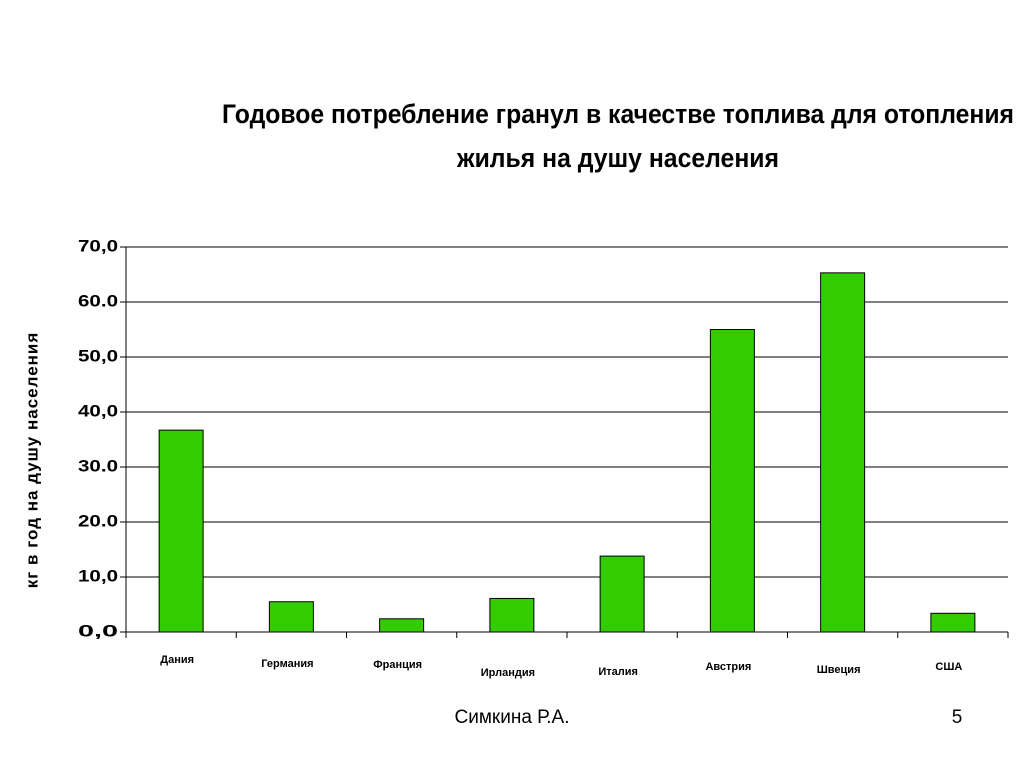  I want to click on page-number: 5, so click(957, 717).